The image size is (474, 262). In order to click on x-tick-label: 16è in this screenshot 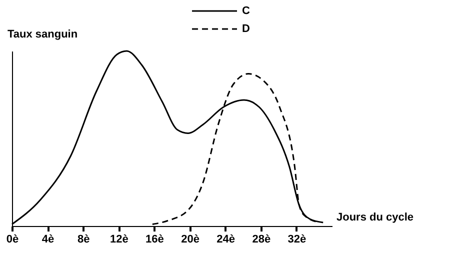, I will do `click(155, 240)`.